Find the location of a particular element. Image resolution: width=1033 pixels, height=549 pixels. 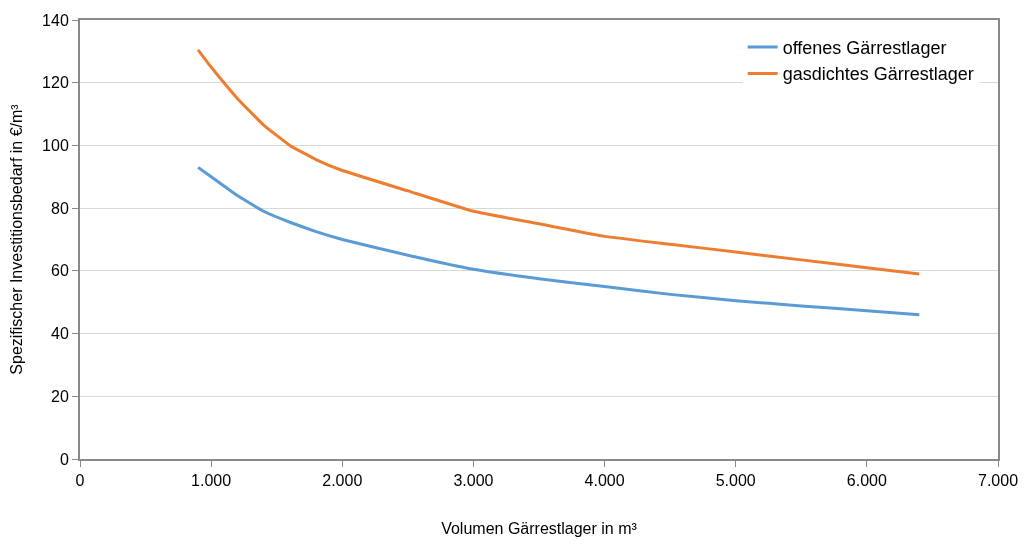

y-tick-label: 20 is located at coordinates (60, 396).